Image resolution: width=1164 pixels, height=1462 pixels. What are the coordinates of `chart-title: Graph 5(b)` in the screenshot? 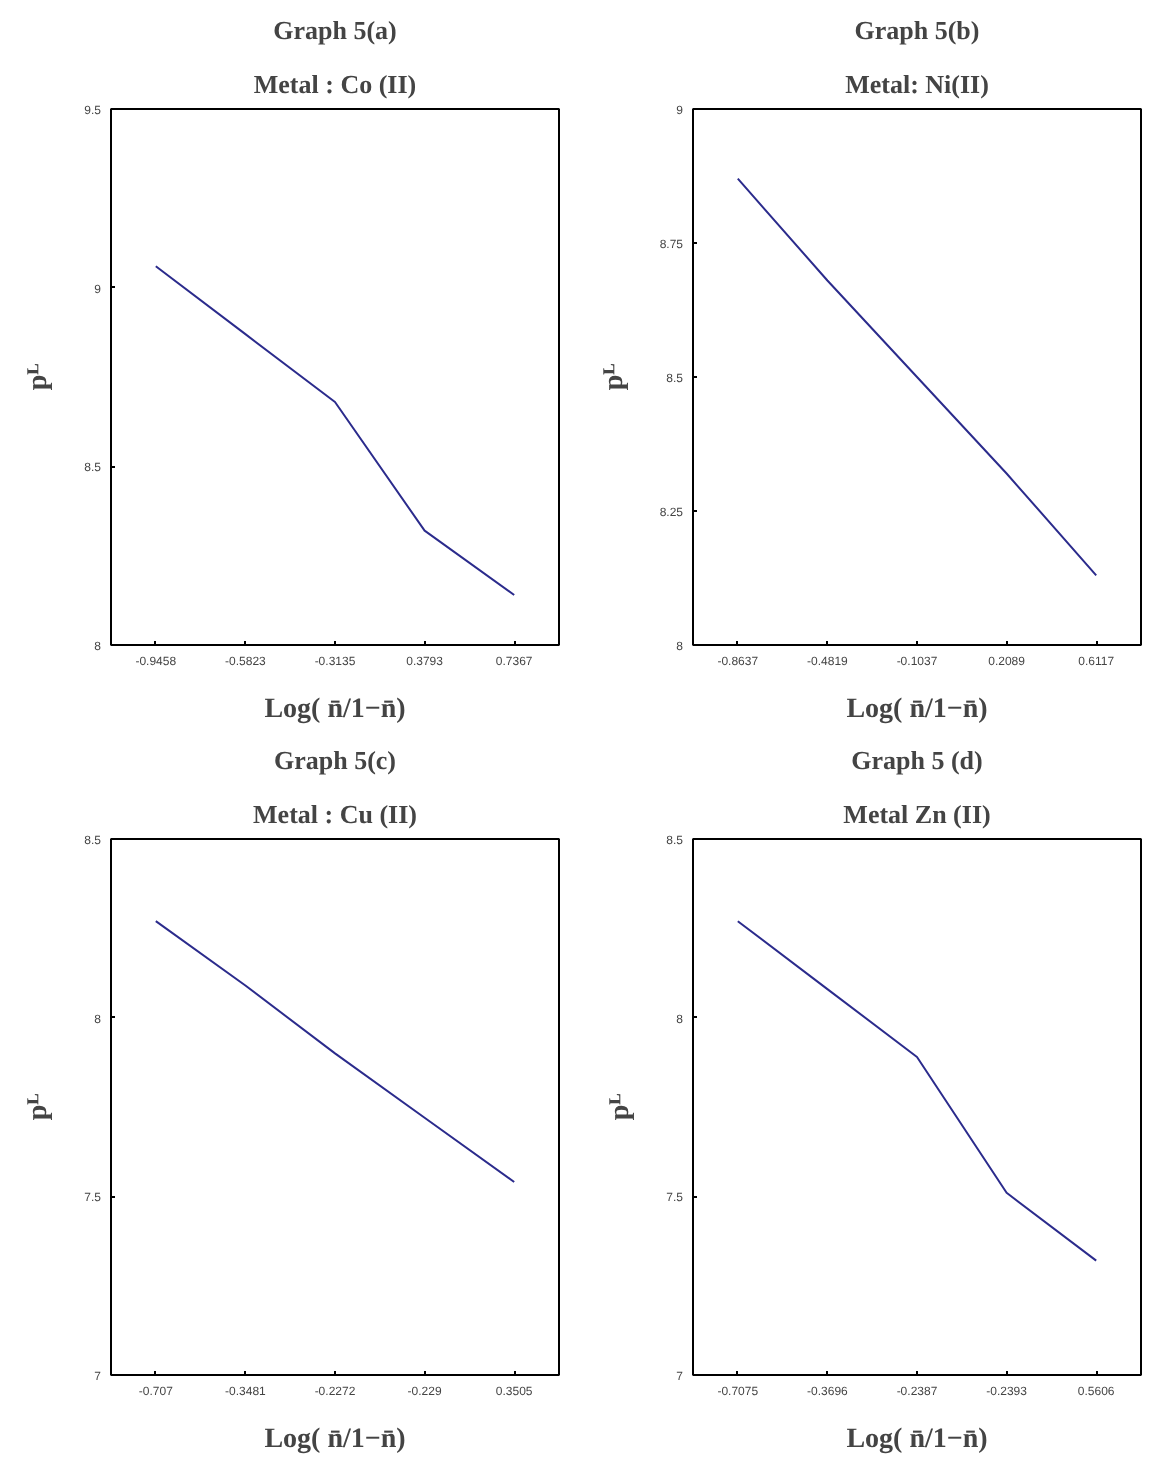 It's located at (917, 30).